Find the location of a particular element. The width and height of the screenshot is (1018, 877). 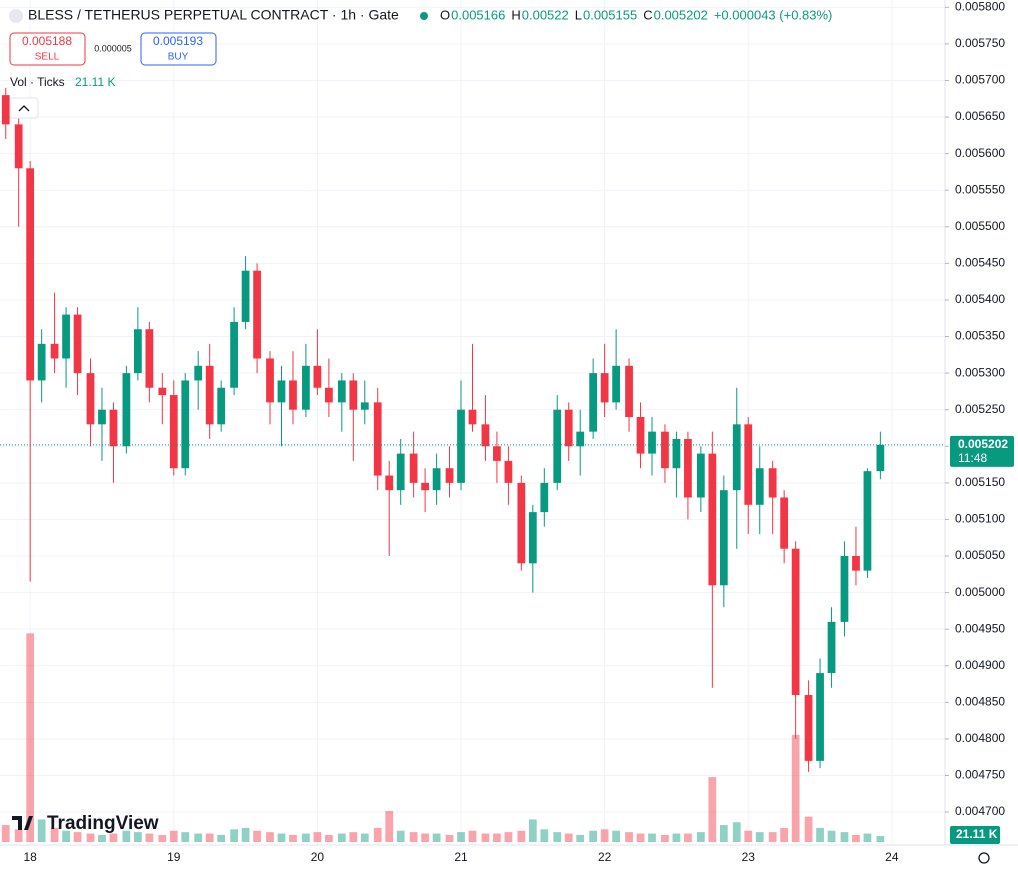

y-tick-label: 0.005350 is located at coordinates (980, 336).